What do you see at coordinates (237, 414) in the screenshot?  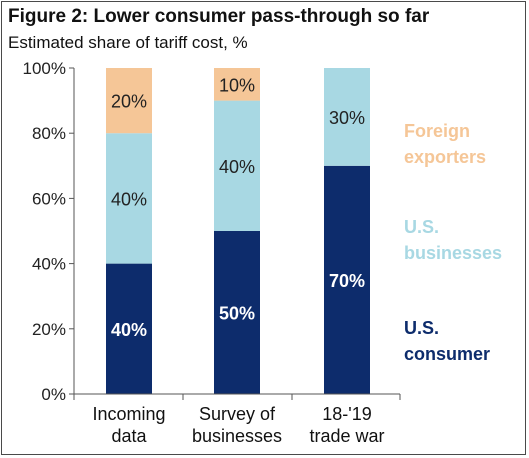 I see `x-category-label-2-1: Survey of` at bounding box center [237, 414].